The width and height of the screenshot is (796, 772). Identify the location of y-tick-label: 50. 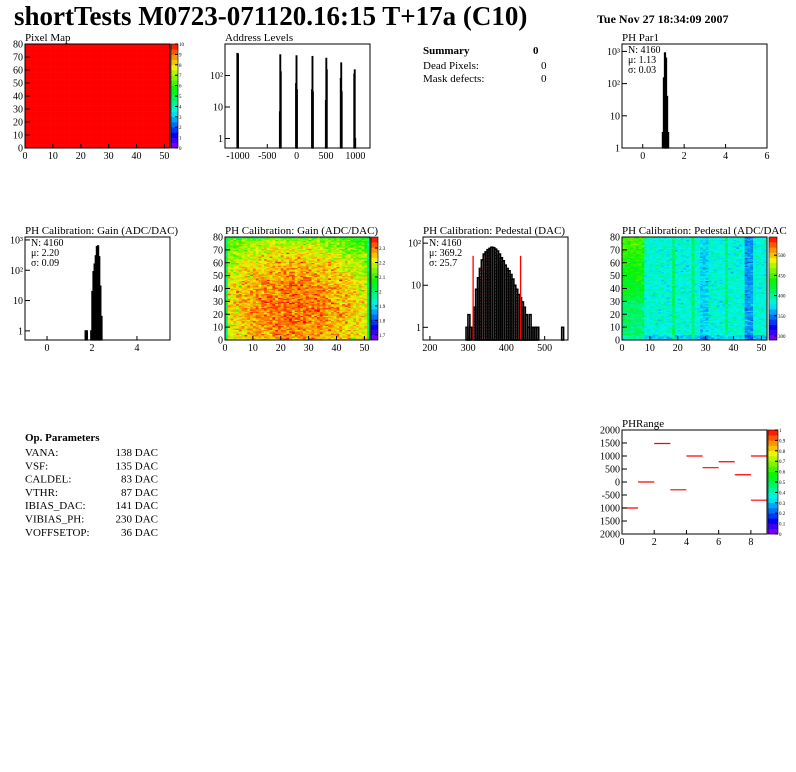
(18, 84).